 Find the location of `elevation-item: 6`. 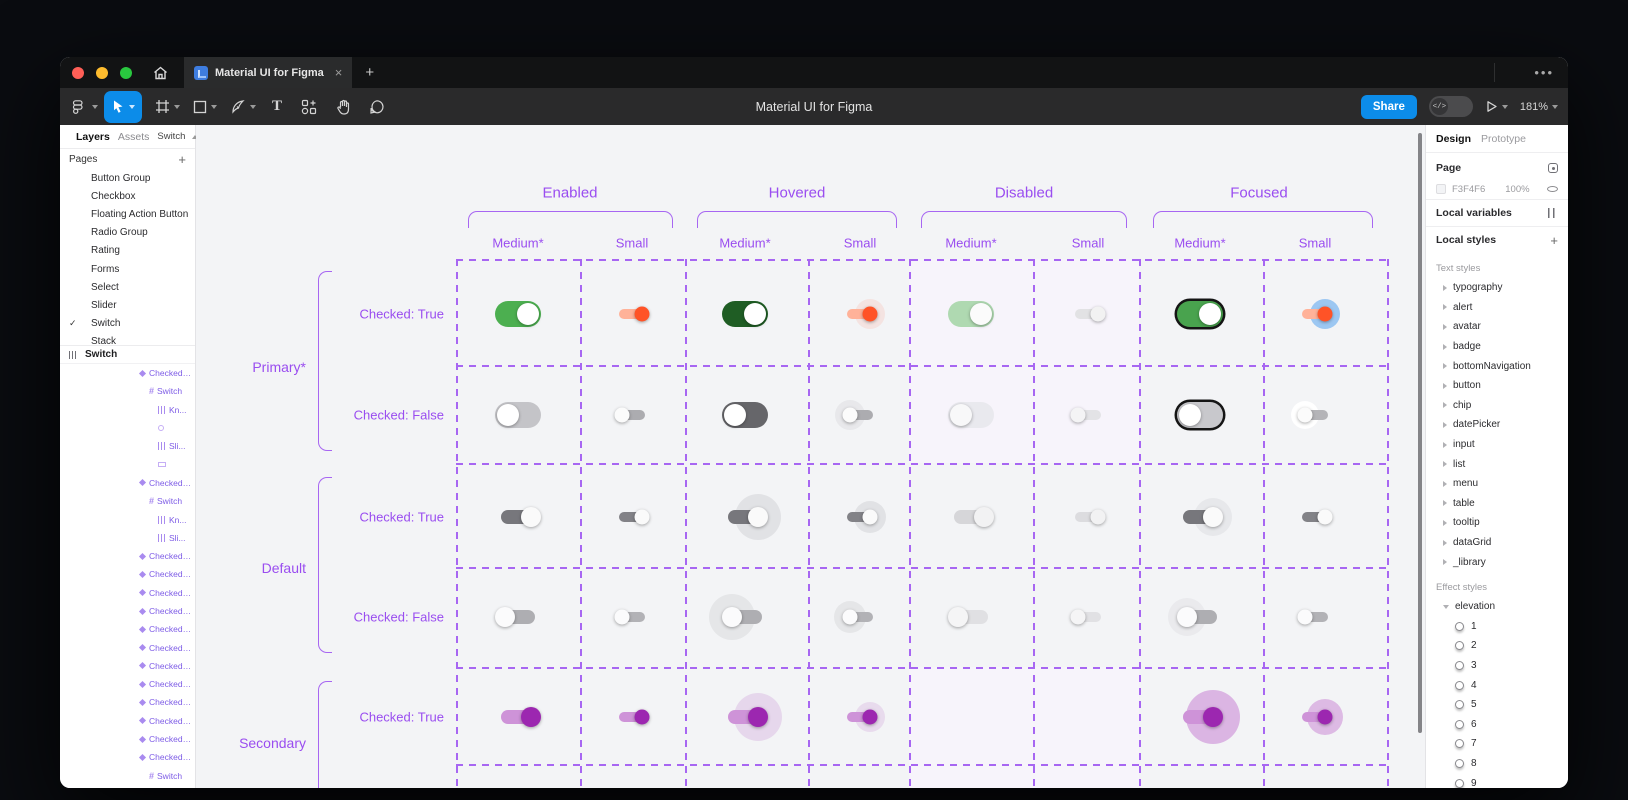

elevation-item: 6 is located at coordinates (1497, 724).